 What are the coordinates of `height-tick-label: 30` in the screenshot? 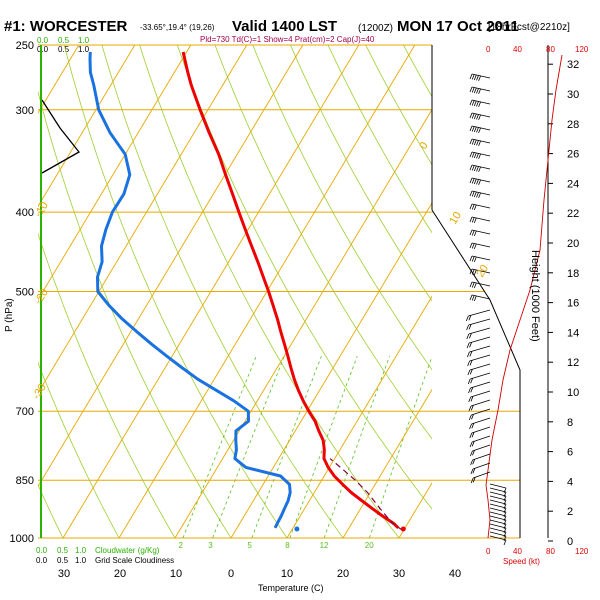 It's located at (573, 95).